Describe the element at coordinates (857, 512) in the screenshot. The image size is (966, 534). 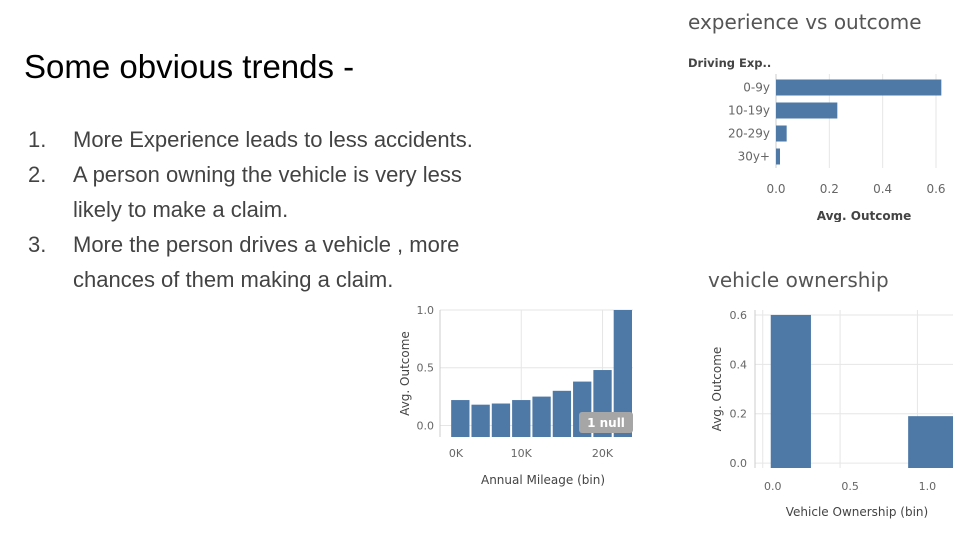
I see `x-axis-label: Vehicle Ownership (bin)` at that location.